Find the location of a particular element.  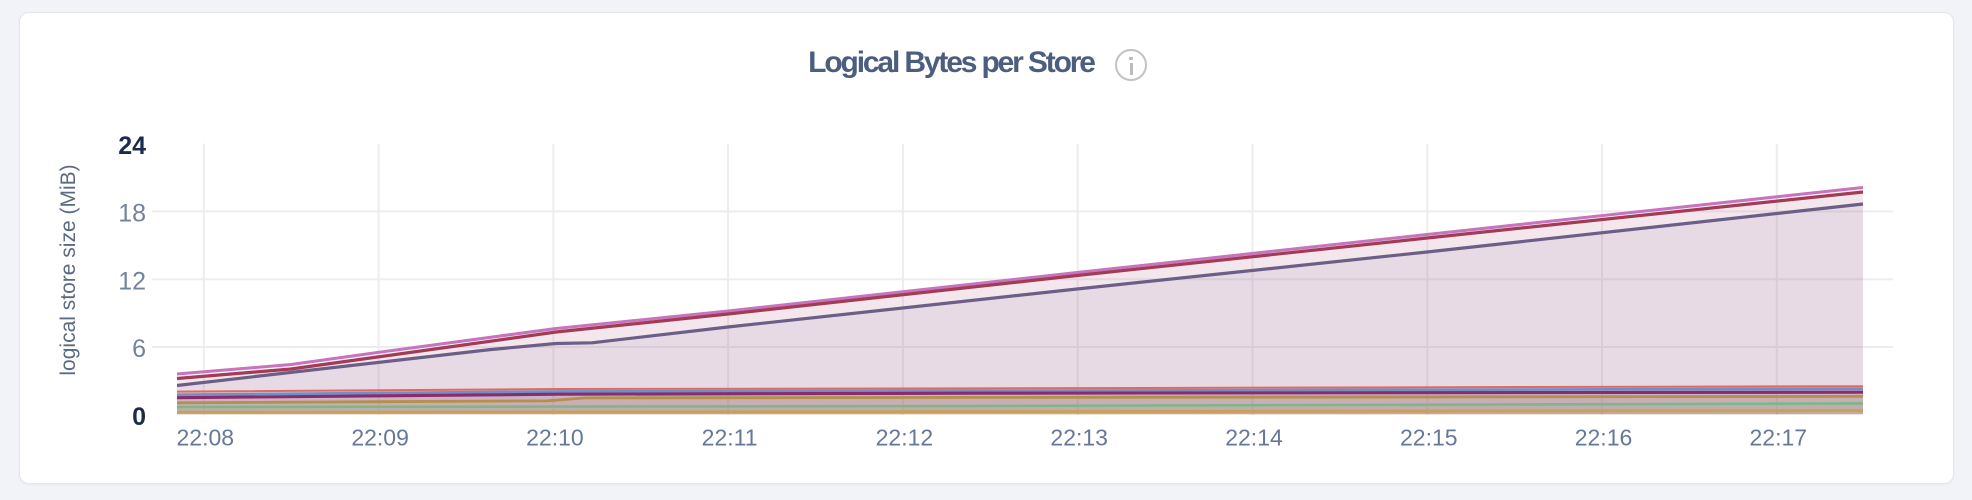

svg-text: 22:16 is located at coordinates (1604, 437).